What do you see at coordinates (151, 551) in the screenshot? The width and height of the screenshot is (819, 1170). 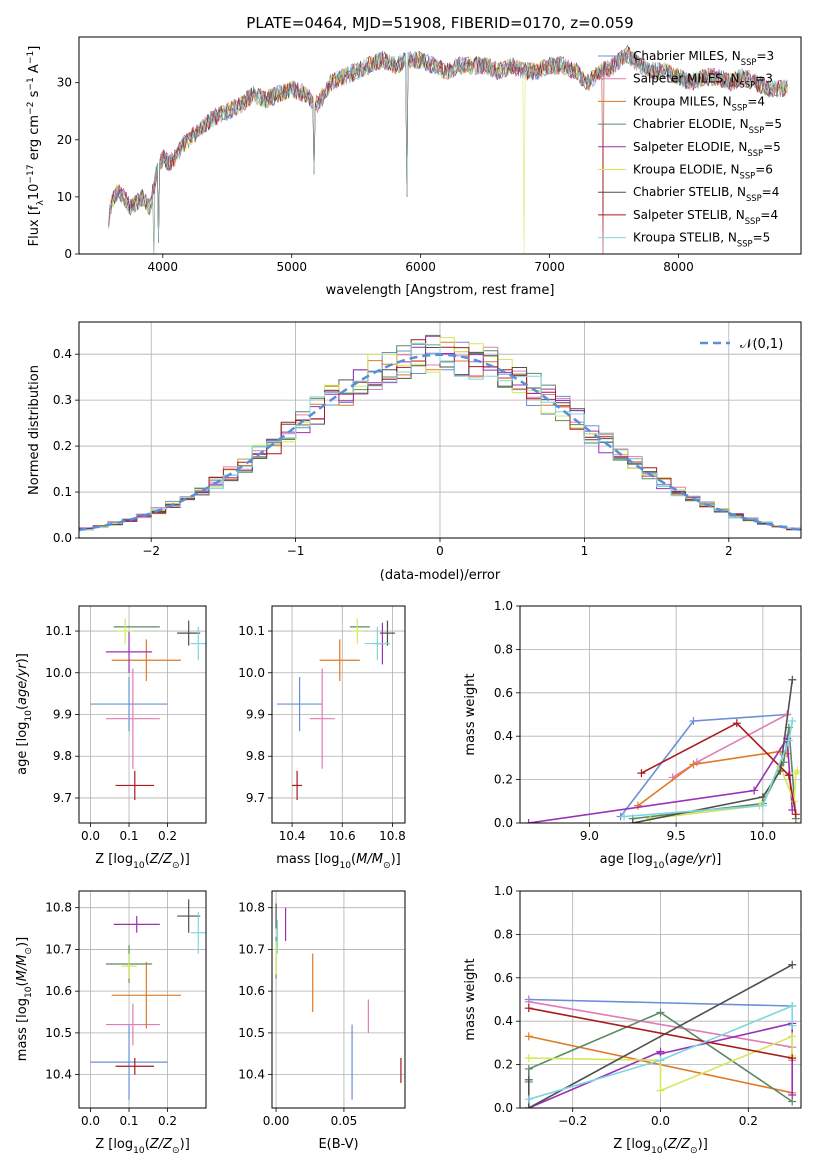 I see `x-tick-label: −2` at bounding box center [151, 551].